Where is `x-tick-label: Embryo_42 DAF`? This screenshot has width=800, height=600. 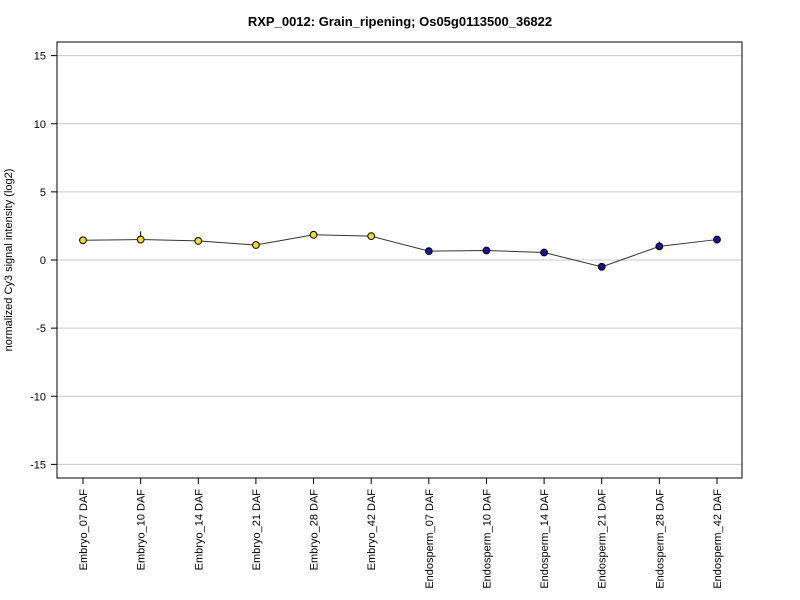 x-tick-label: Embryo_42 DAF is located at coordinates (372, 530).